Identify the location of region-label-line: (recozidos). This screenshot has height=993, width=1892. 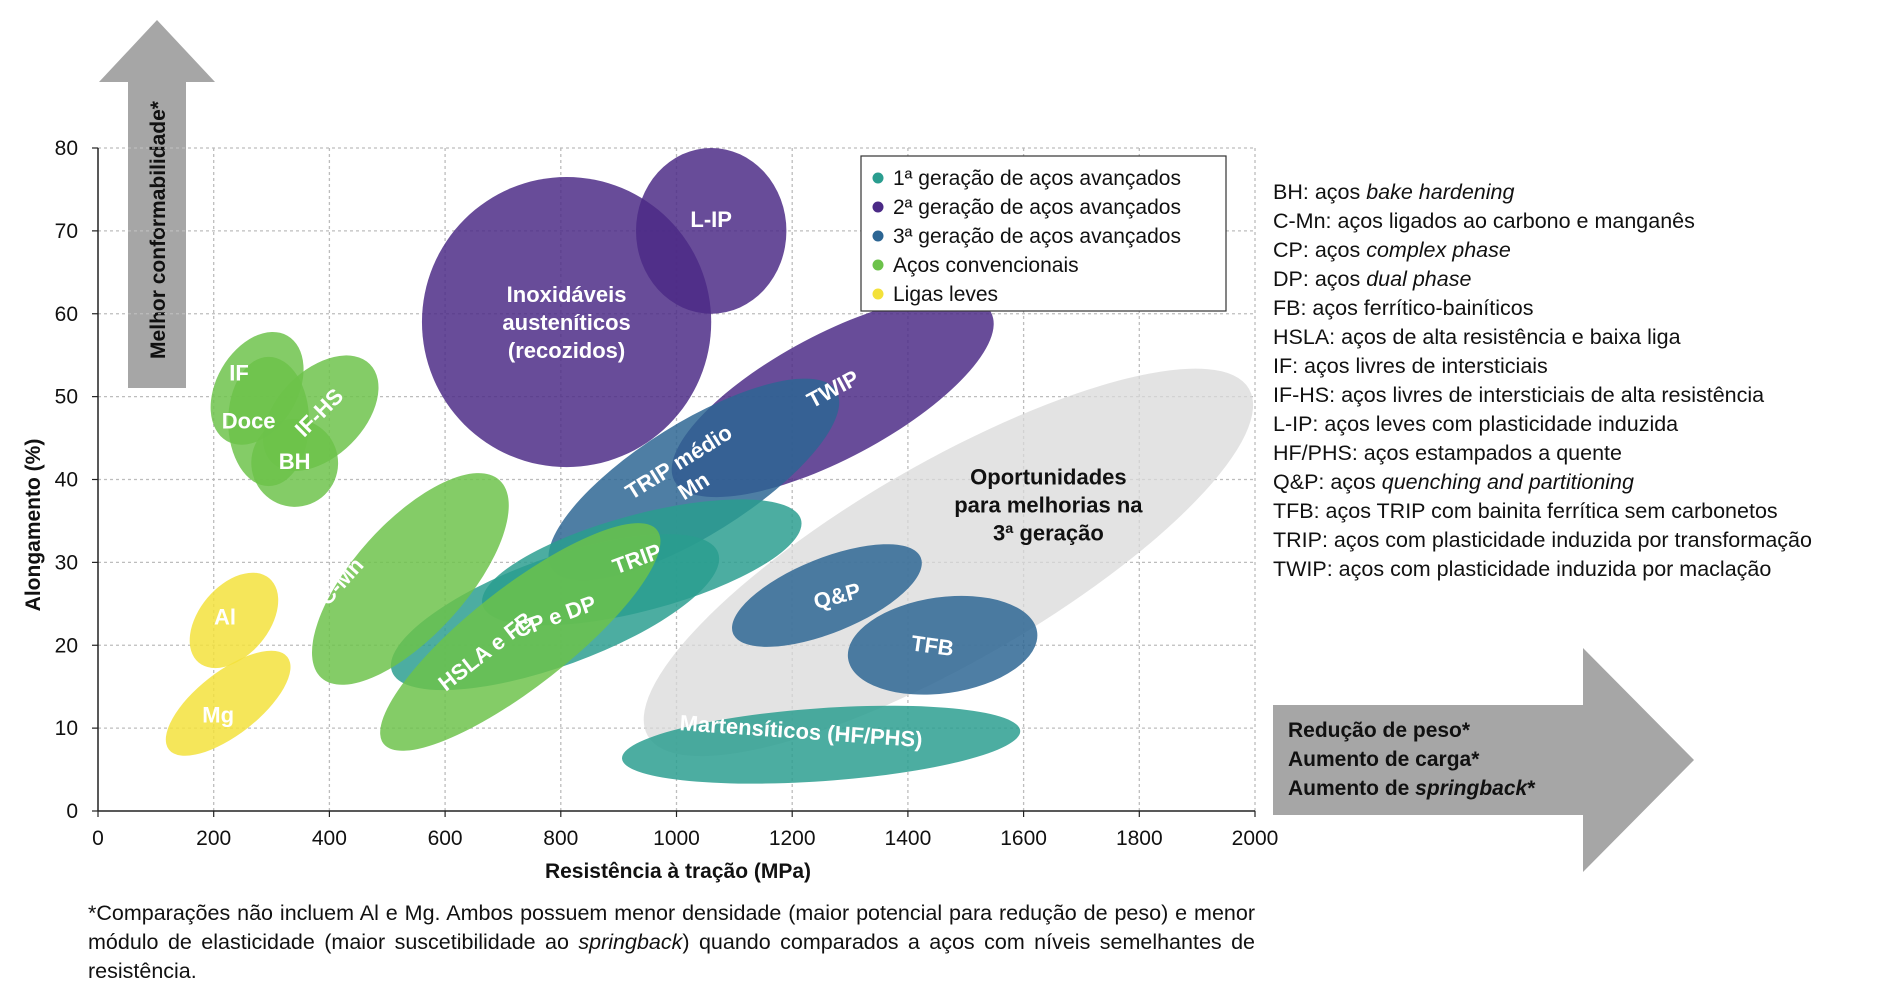
(566, 350).